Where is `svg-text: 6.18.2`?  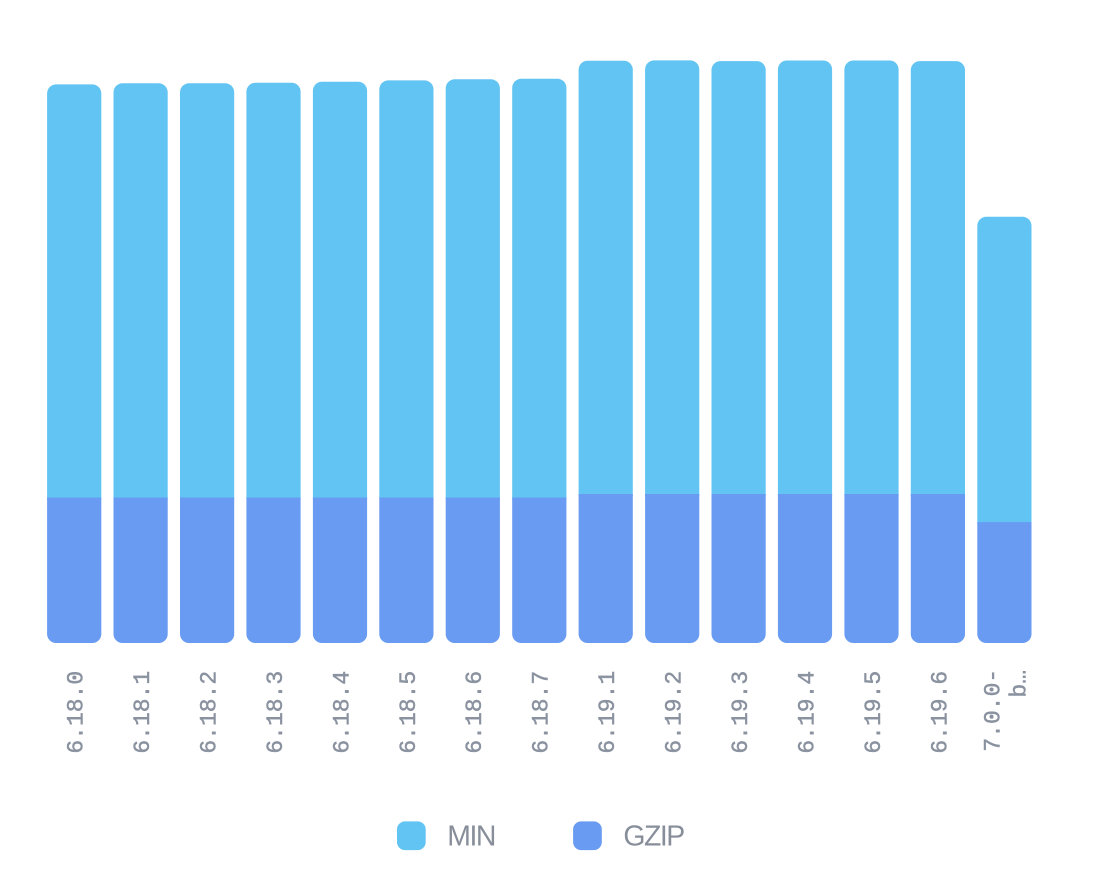 svg-text: 6.18.2 is located at coordinates (210, 712).